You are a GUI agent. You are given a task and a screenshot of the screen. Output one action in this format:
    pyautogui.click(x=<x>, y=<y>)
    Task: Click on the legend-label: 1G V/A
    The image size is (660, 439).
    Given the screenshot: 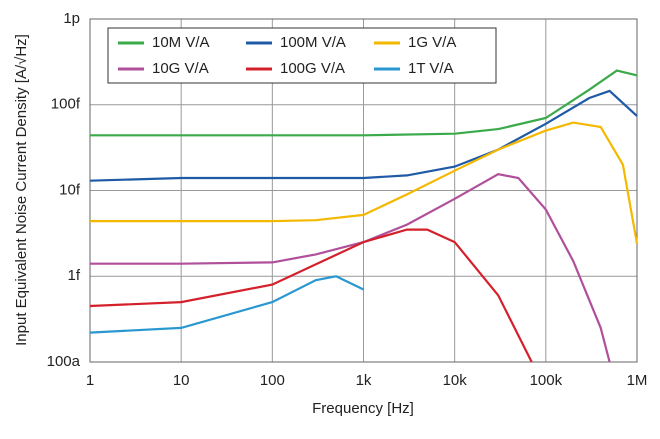 What is the action you would take?
    pyautogui.click(x=432, y=42)
    